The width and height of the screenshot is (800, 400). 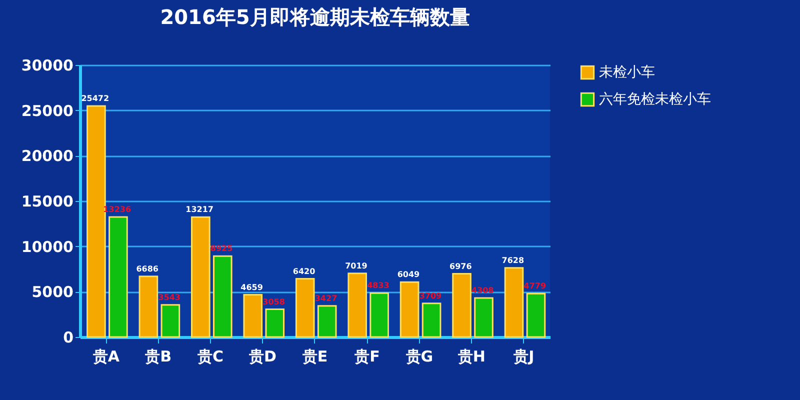 What do you see at coordinates (315, 17) in the screenshot?
I see `chart-title: 2016年5月即将逾期未检车辆数量` at bounding box center [315, 17].